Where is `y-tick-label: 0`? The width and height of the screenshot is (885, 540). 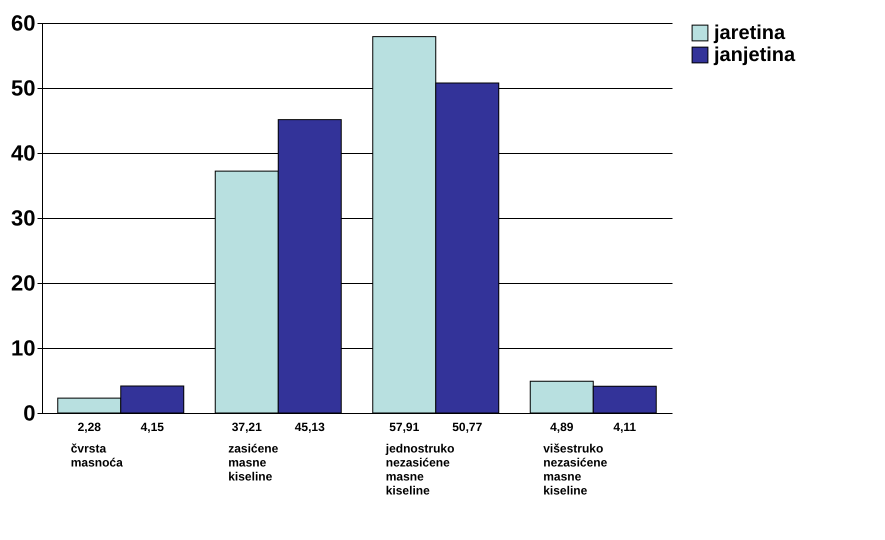 y-tick-label: 0 is located at coordinates (29, 413).